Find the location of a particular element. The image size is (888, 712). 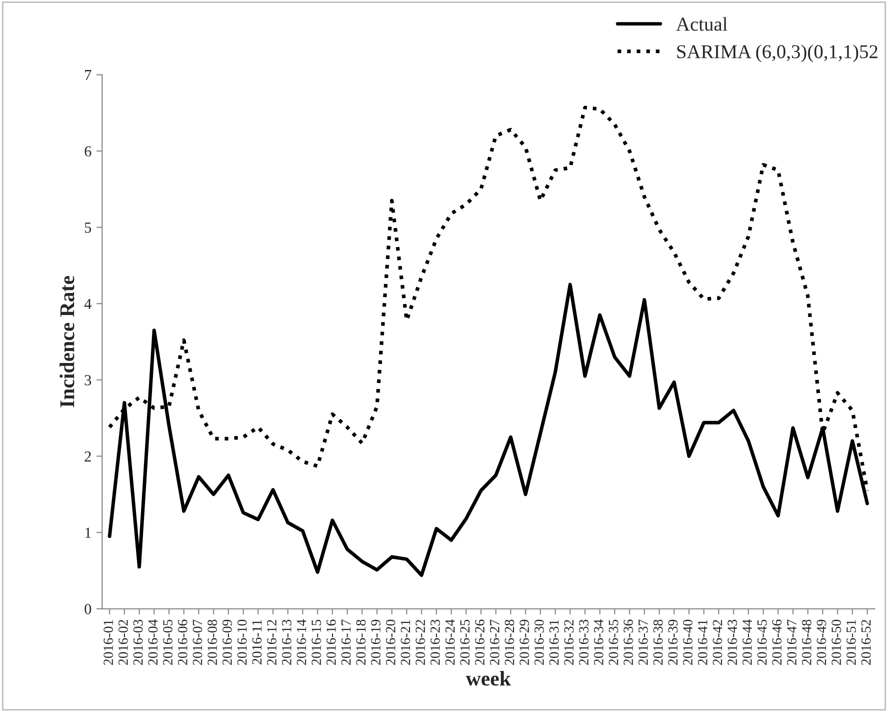

x-tick-label: 2016-03 is located at coordinates (138, 642).